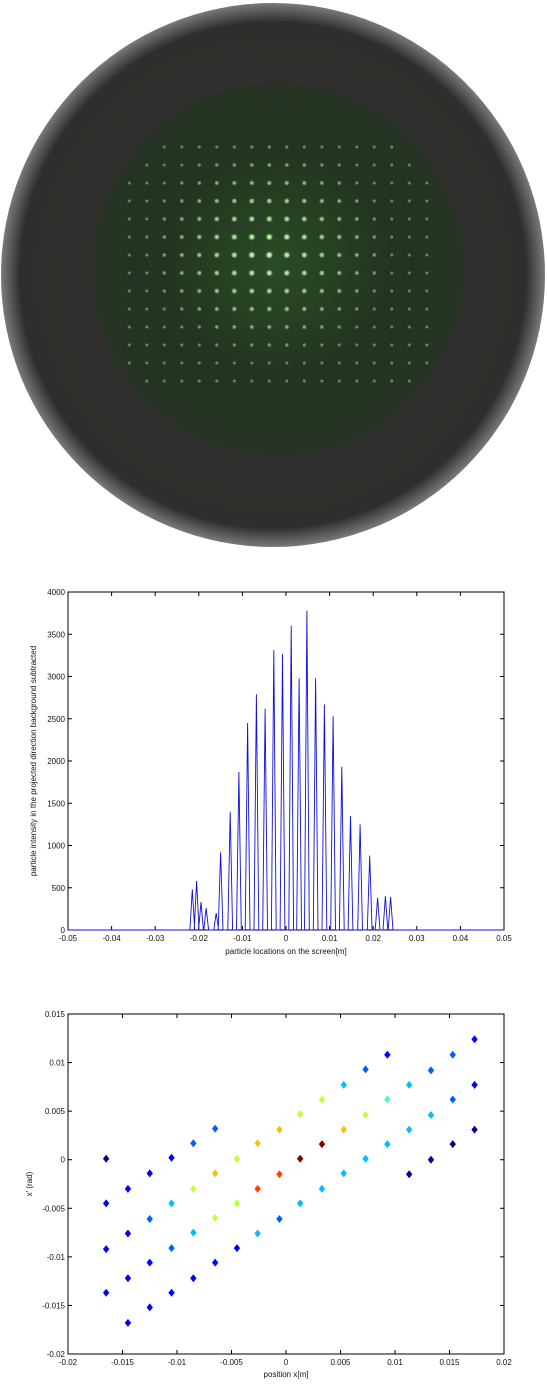 This screenshot has width=547, height=1388. What do you see at coordinates (290, 1181) in the screenshot?
I see `scatter-points` at bounding box center [290, 1181].